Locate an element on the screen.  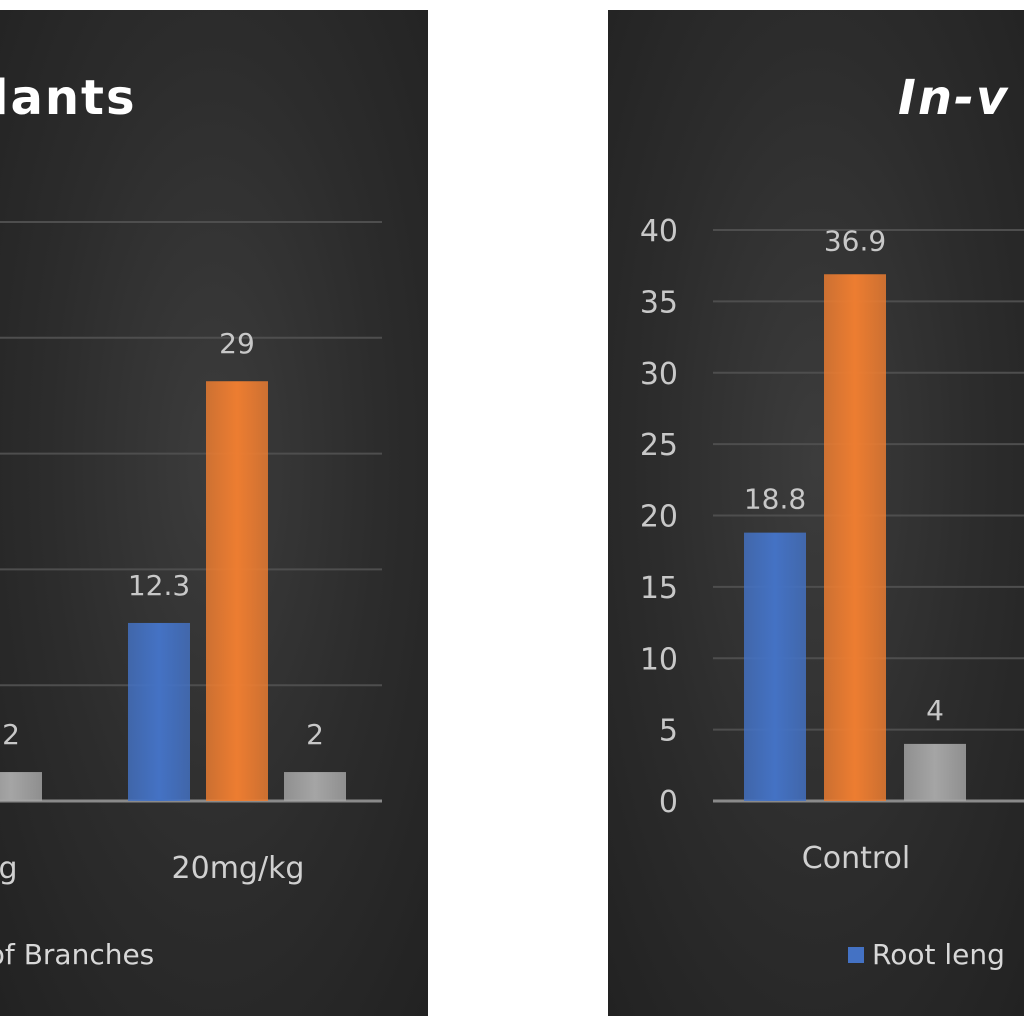
y-tick-label: 35 is located at coordinates (659, 302).